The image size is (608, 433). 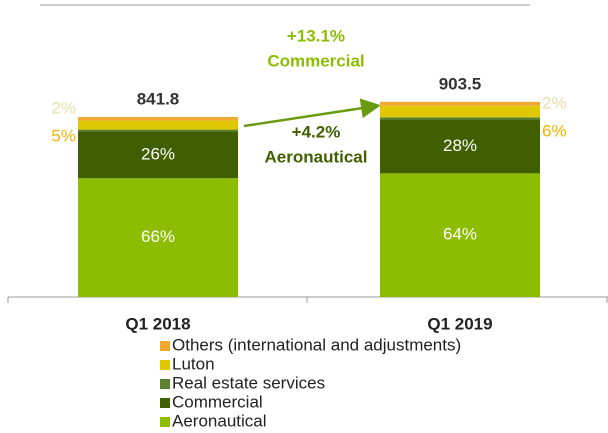 What do you see at coordinates (217, 401) in the screenshot?
I see `legend-label: Commercial` at bounding box center [217, 401].